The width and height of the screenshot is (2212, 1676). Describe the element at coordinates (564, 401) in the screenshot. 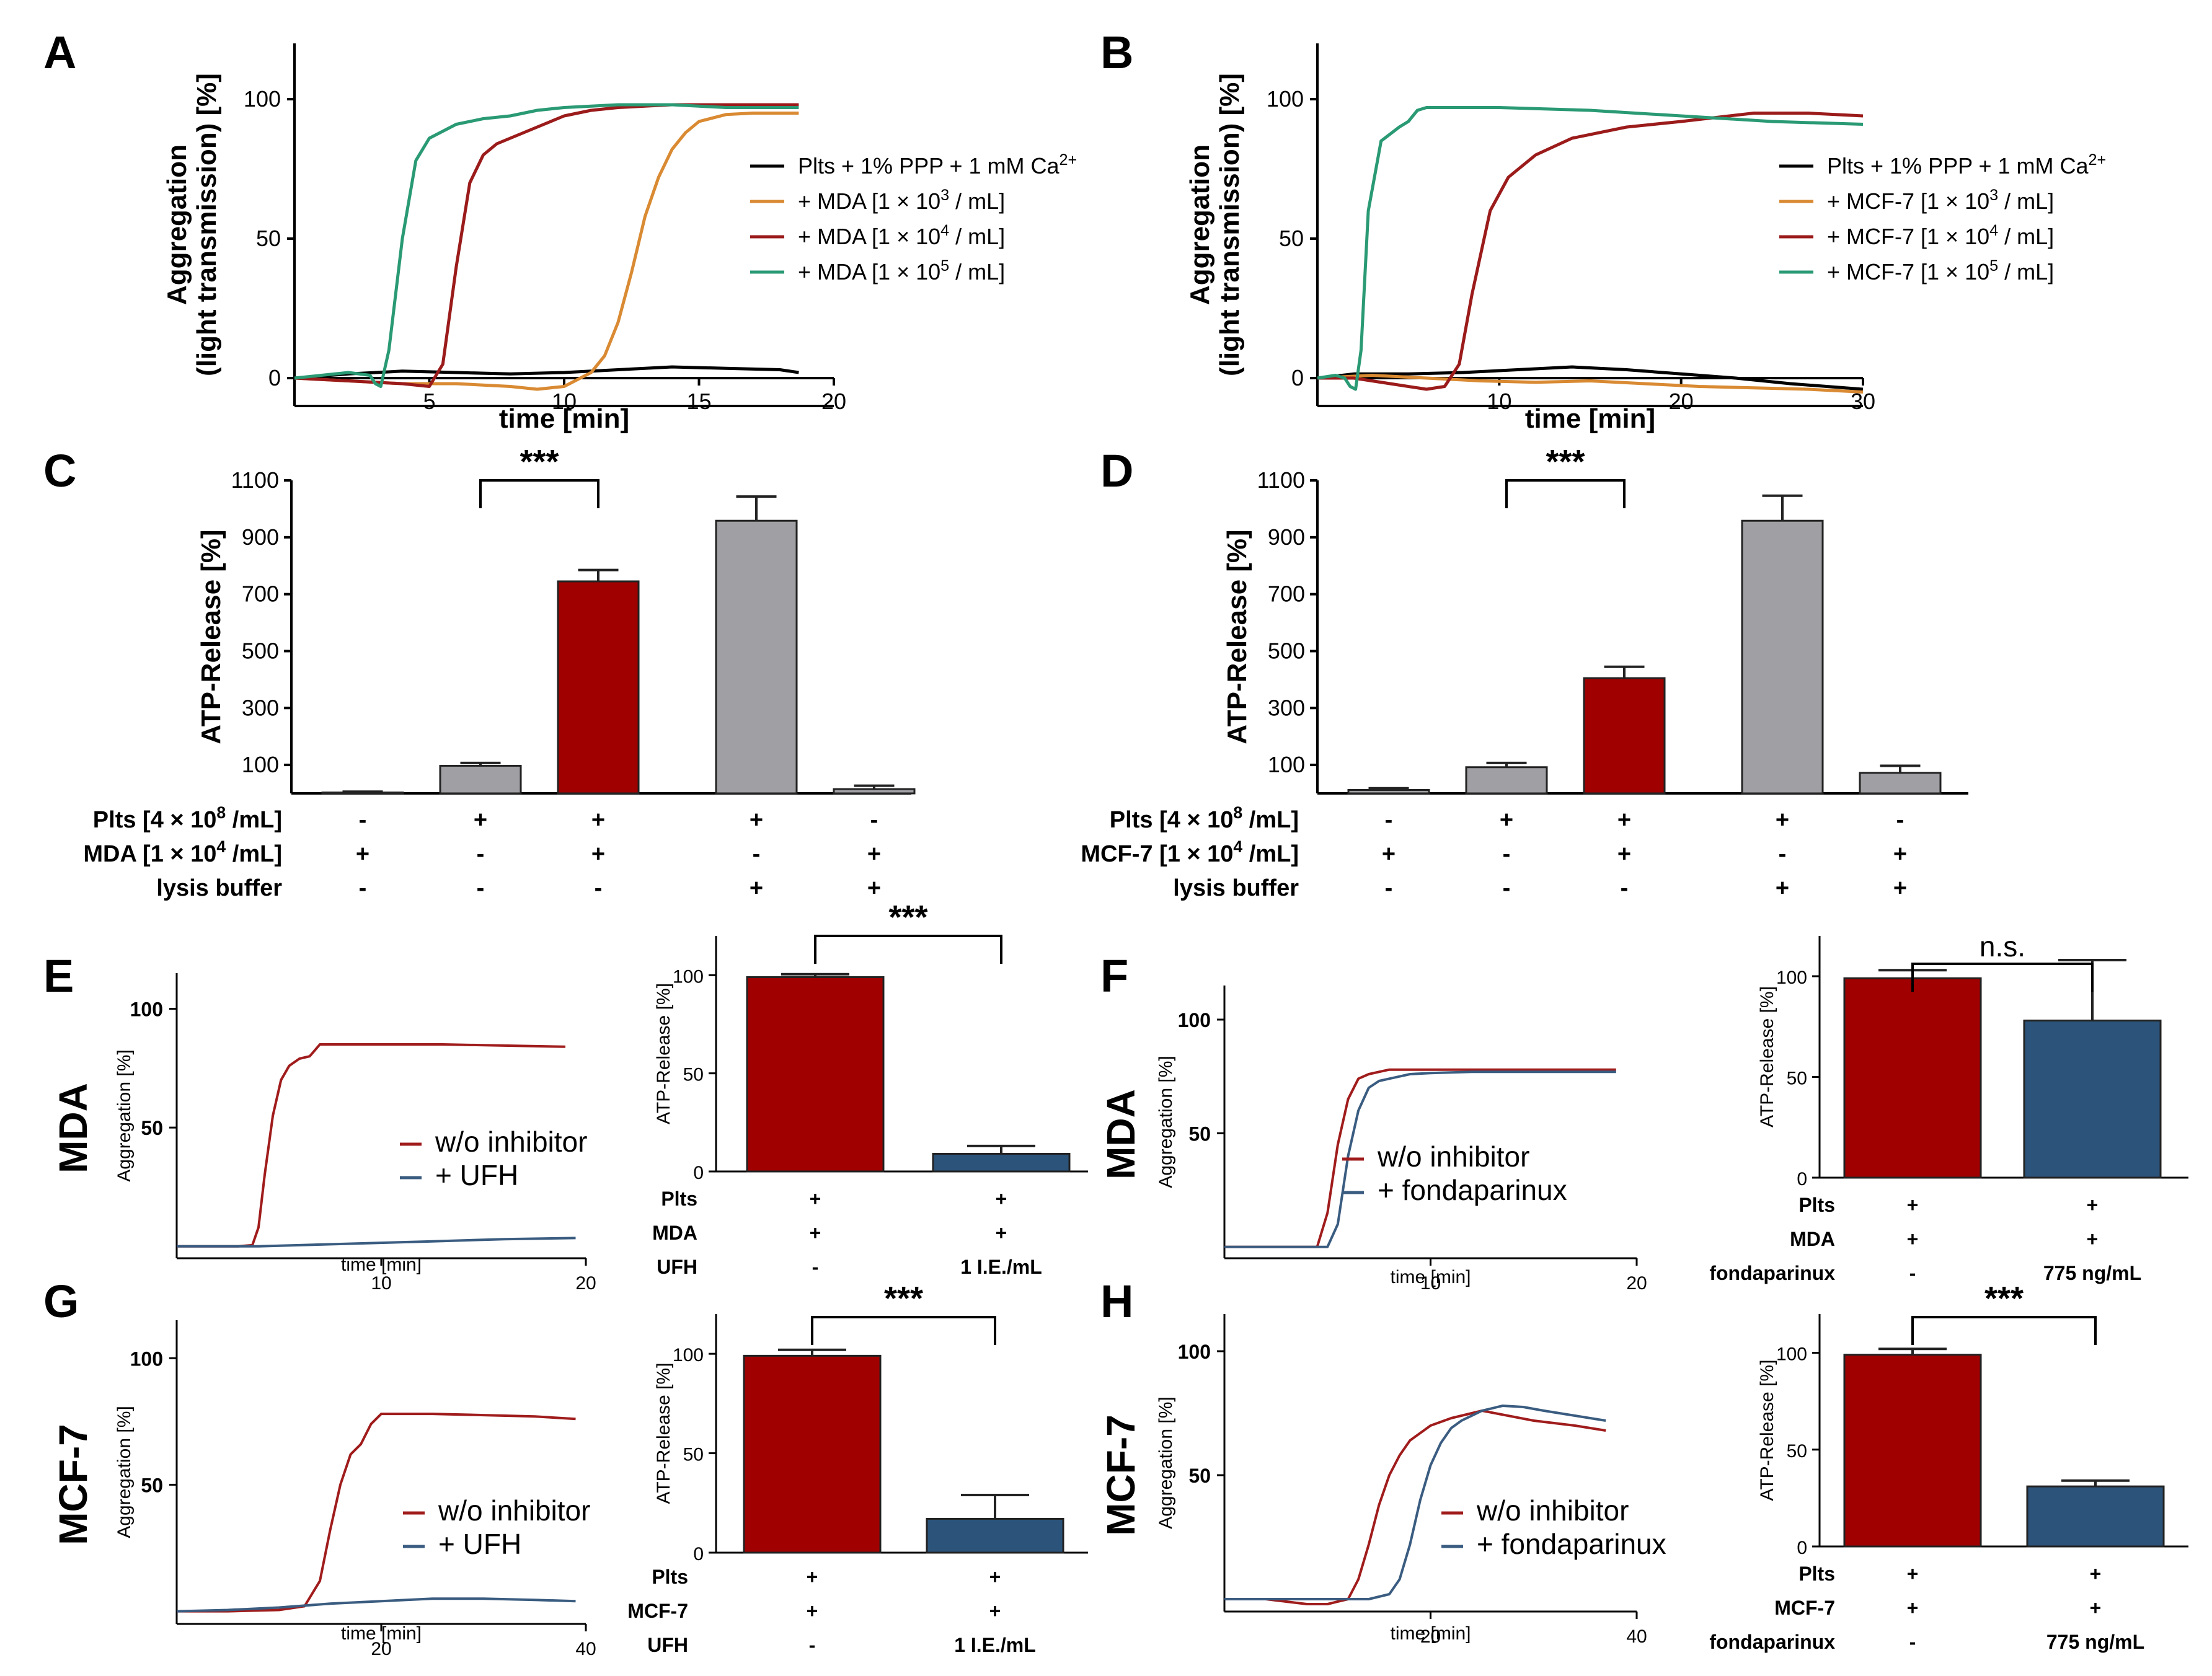

I see `x-tick-label: 10` at that location.